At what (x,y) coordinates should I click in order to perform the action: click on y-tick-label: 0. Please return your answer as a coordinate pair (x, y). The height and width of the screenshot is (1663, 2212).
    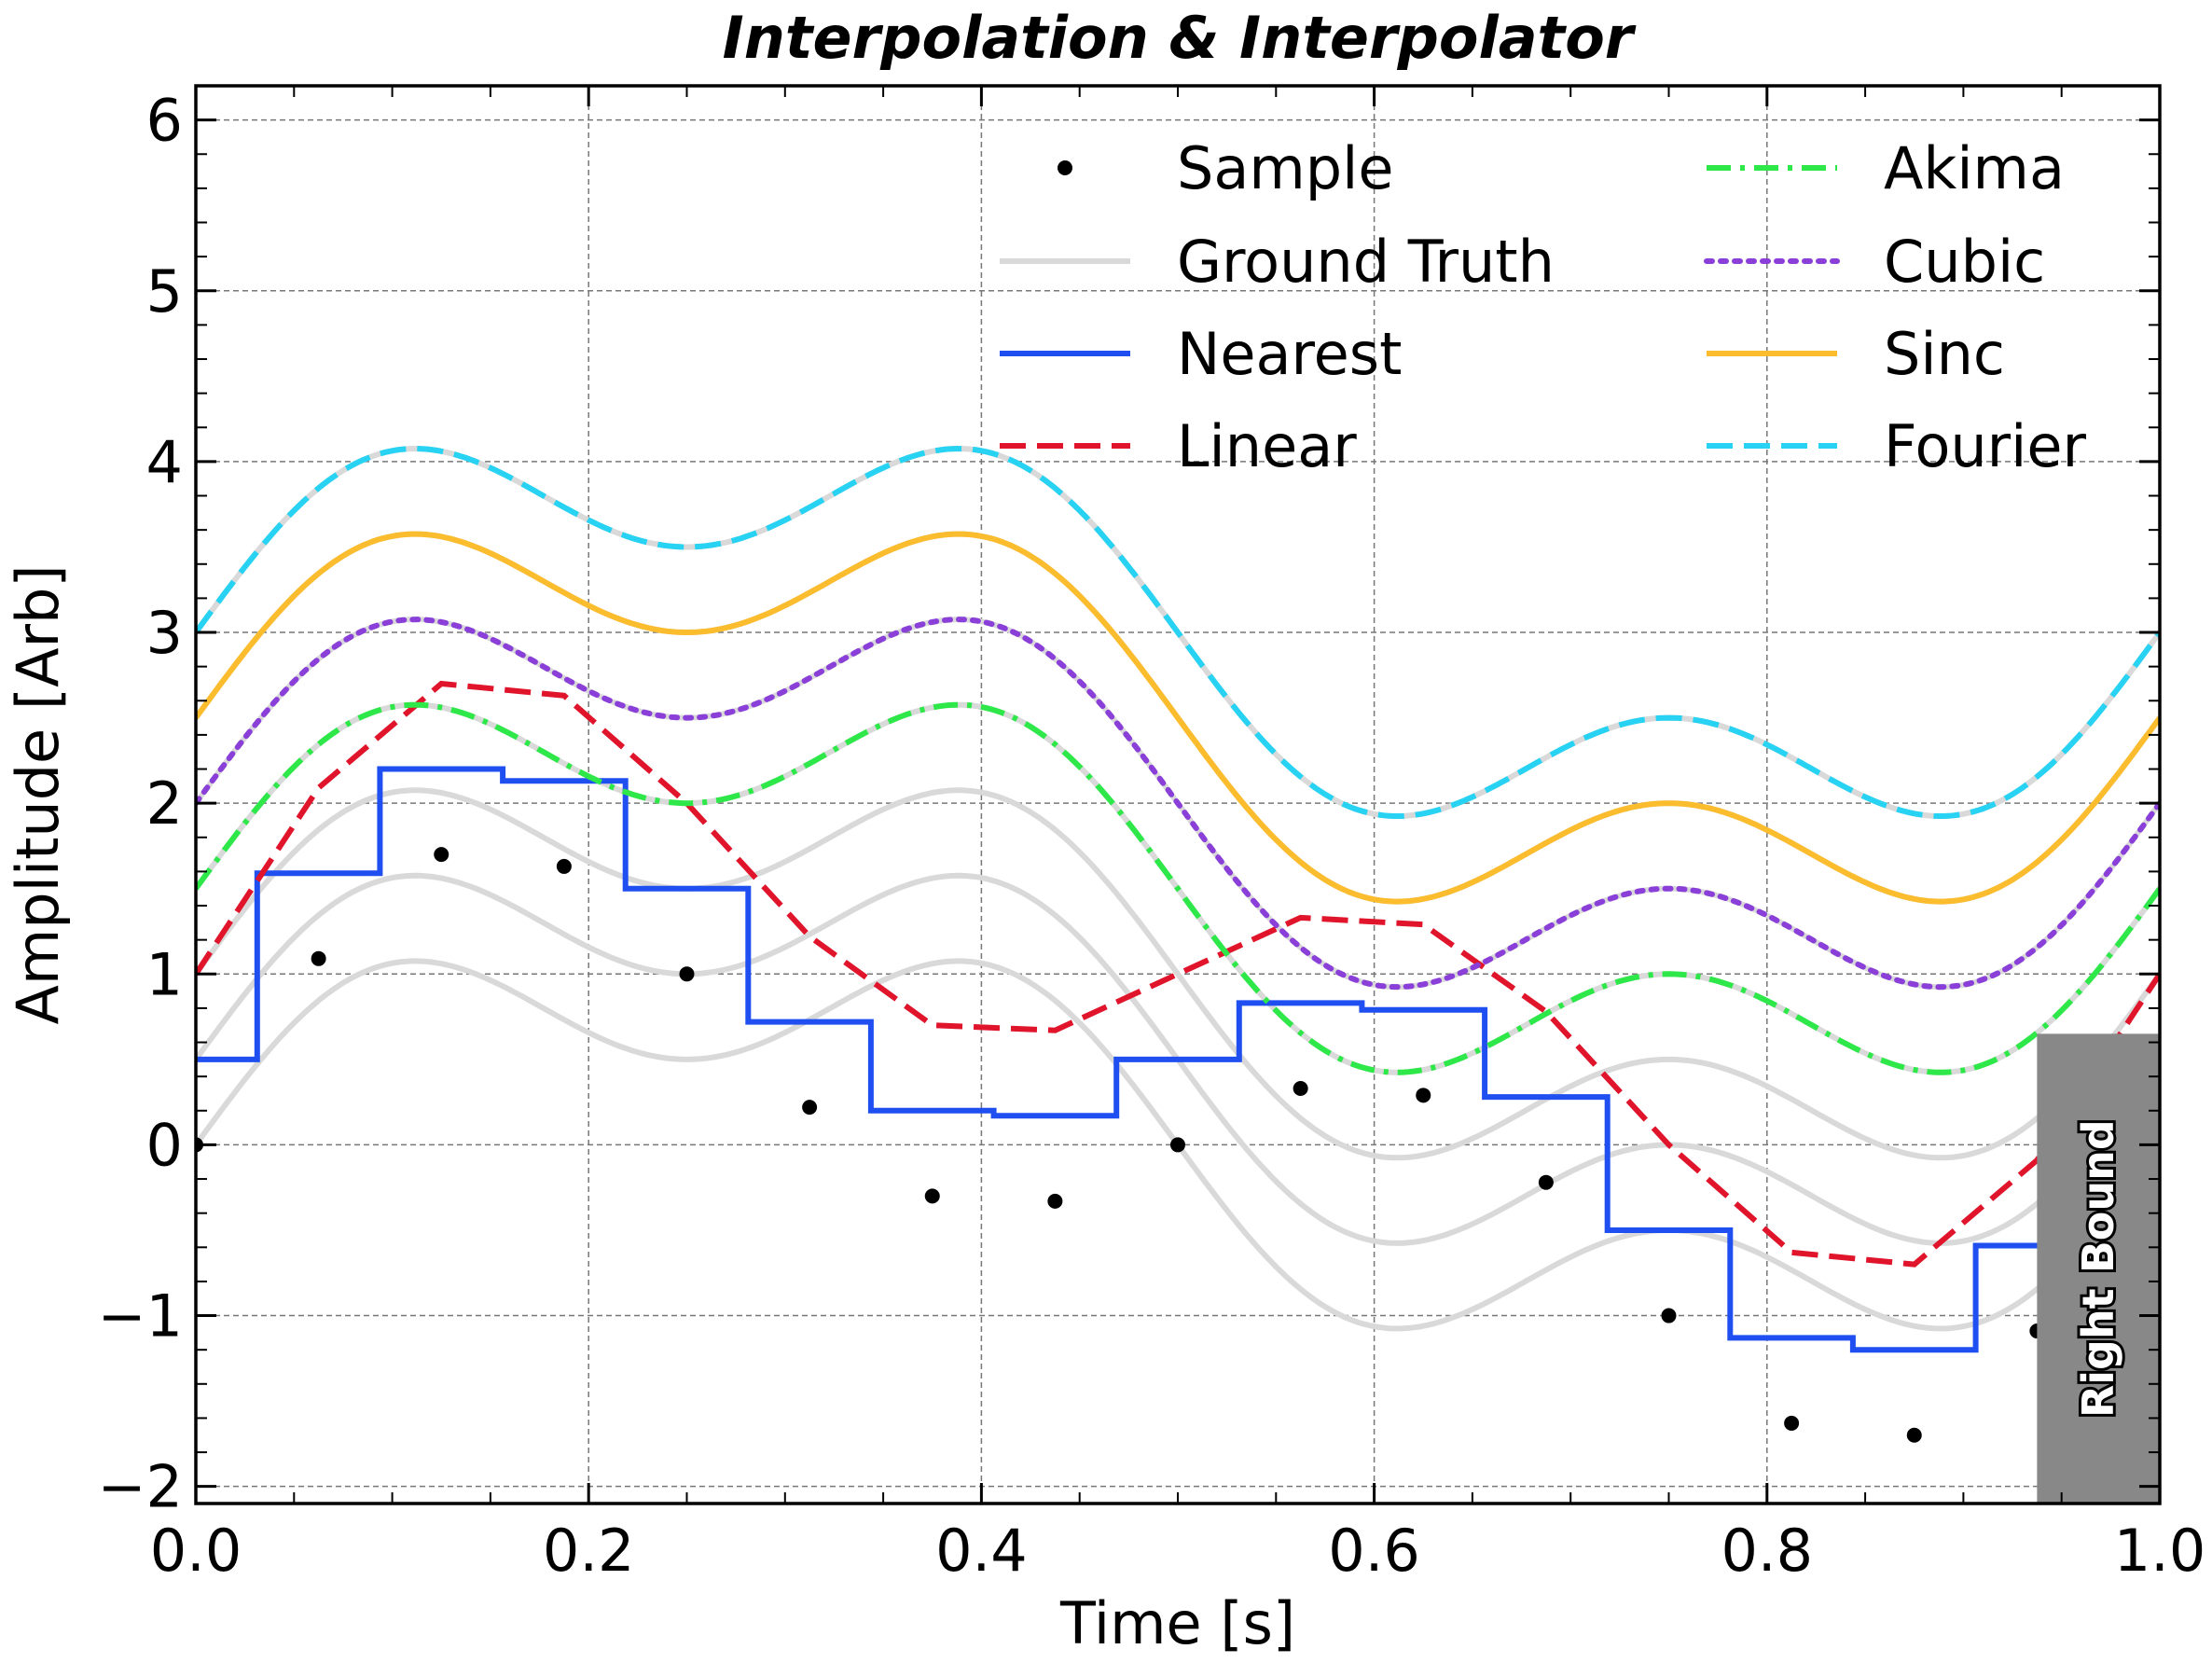
    Looking at the image, I should click on (164, 1145).